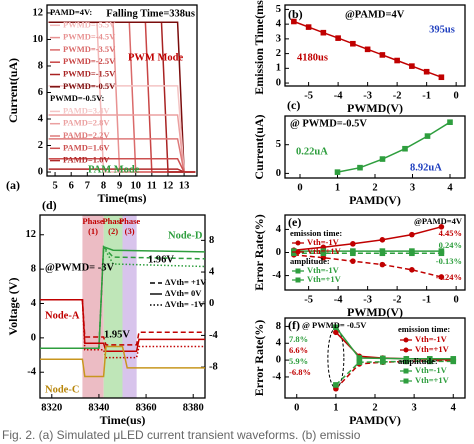 The image size is (474, 444). I want to click on legend-label: ΔVth= 0V, so click(183, 293).